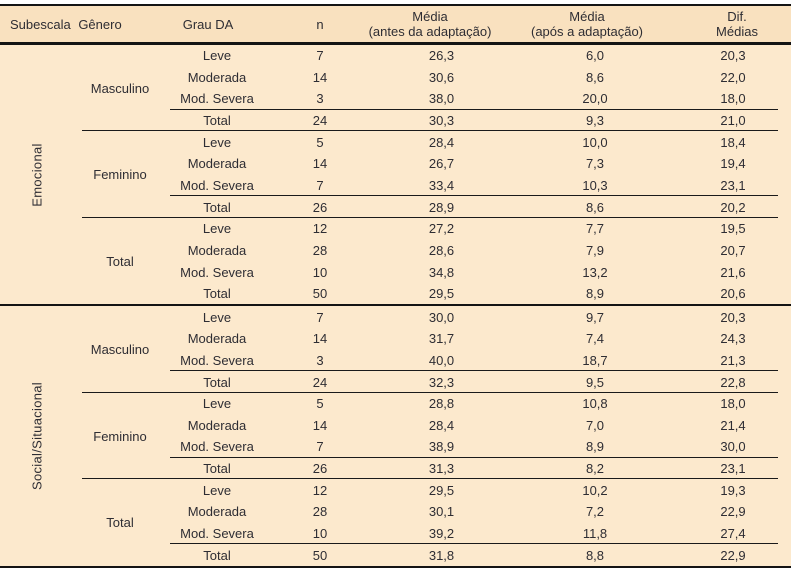  Describe the element at coordinates (441, 339) in the screenshot. I see `cell-media-antes: 31,7` at that location.